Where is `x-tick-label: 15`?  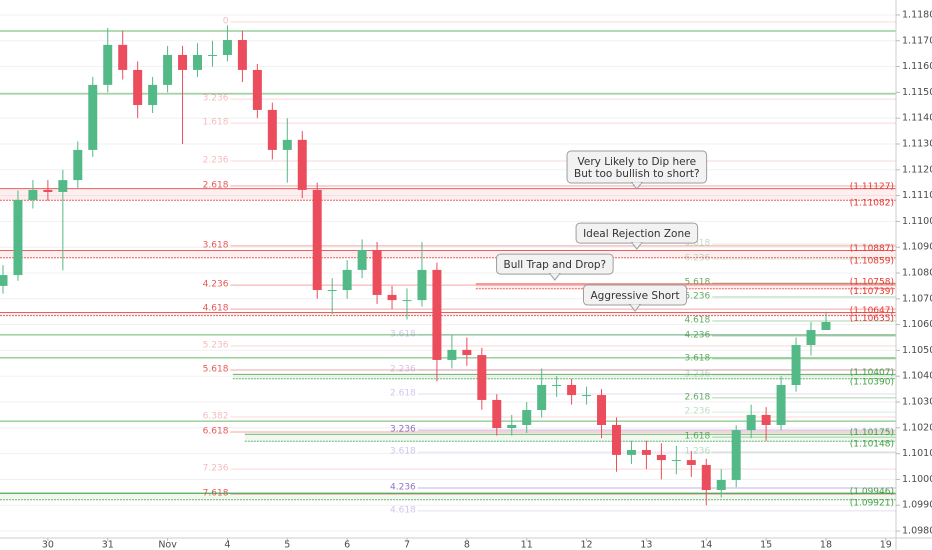
x-tick-label: 15 is located at coordinates (766, 545).